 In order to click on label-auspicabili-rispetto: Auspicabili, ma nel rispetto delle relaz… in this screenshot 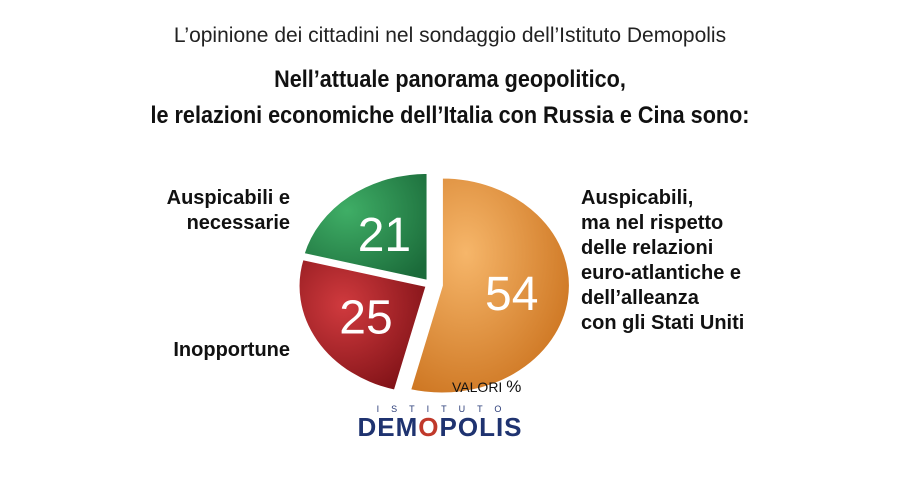, I will do `click(731, 261)`.